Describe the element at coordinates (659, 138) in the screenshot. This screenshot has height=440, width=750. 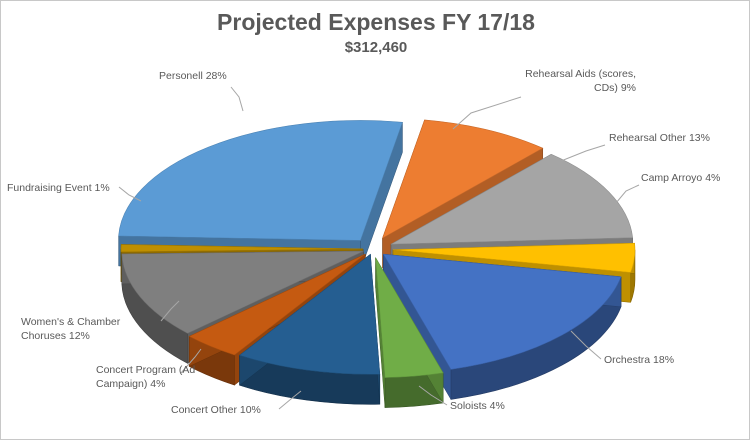
I see `slice-label-2: Rehearsal Other 13%` at that location.